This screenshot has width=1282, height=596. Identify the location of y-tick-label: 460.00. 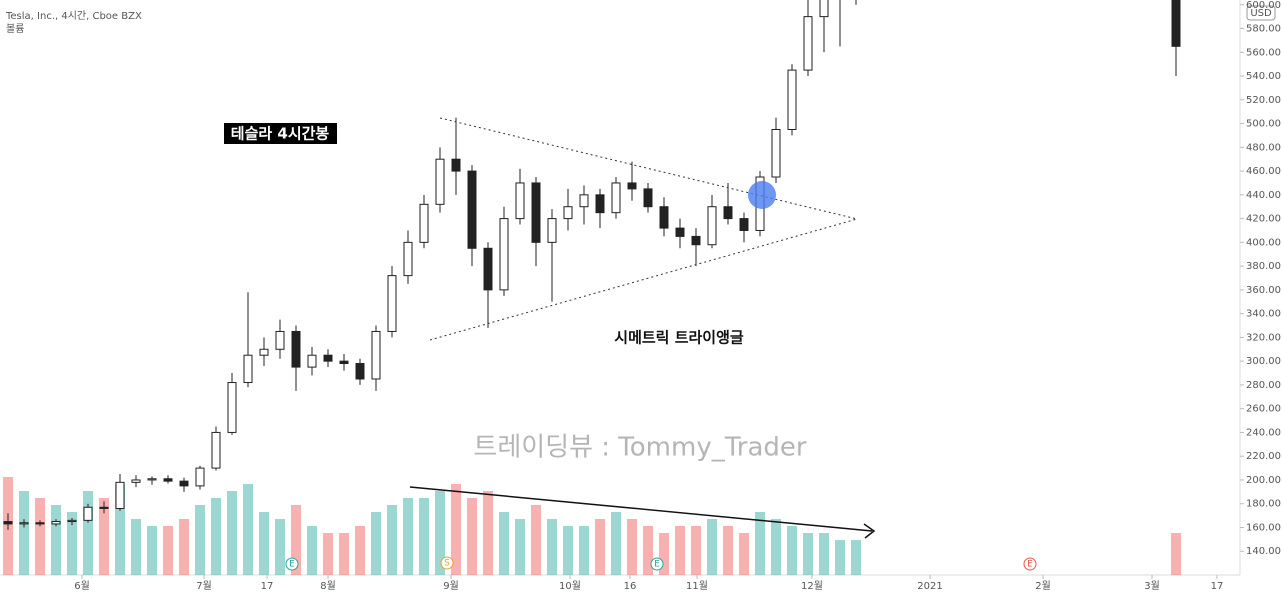
(1263, 171).